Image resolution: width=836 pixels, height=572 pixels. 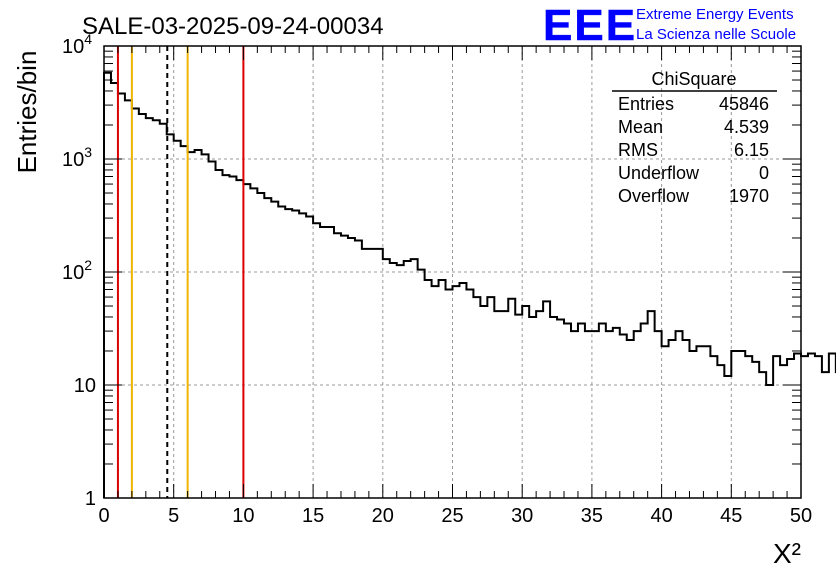 I want to click on stats-value: 1970, so click(x=749, y=196).